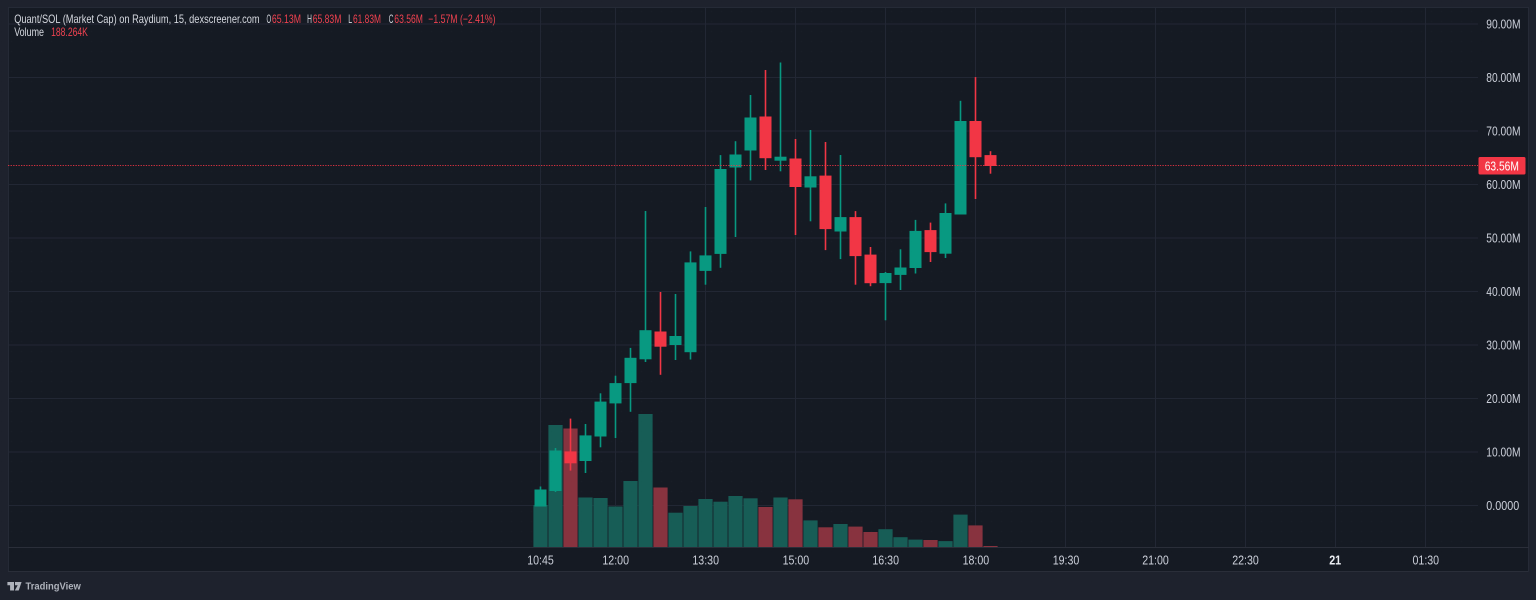  Describe the element at coordinates (1426, 560) in the screenshot. I see `svg-text: 01:30` at that location.